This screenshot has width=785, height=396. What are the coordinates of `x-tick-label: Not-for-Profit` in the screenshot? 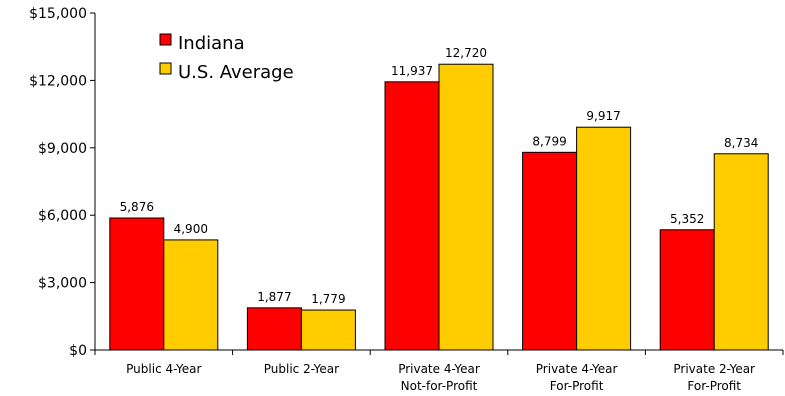 It's located at (439, 386).